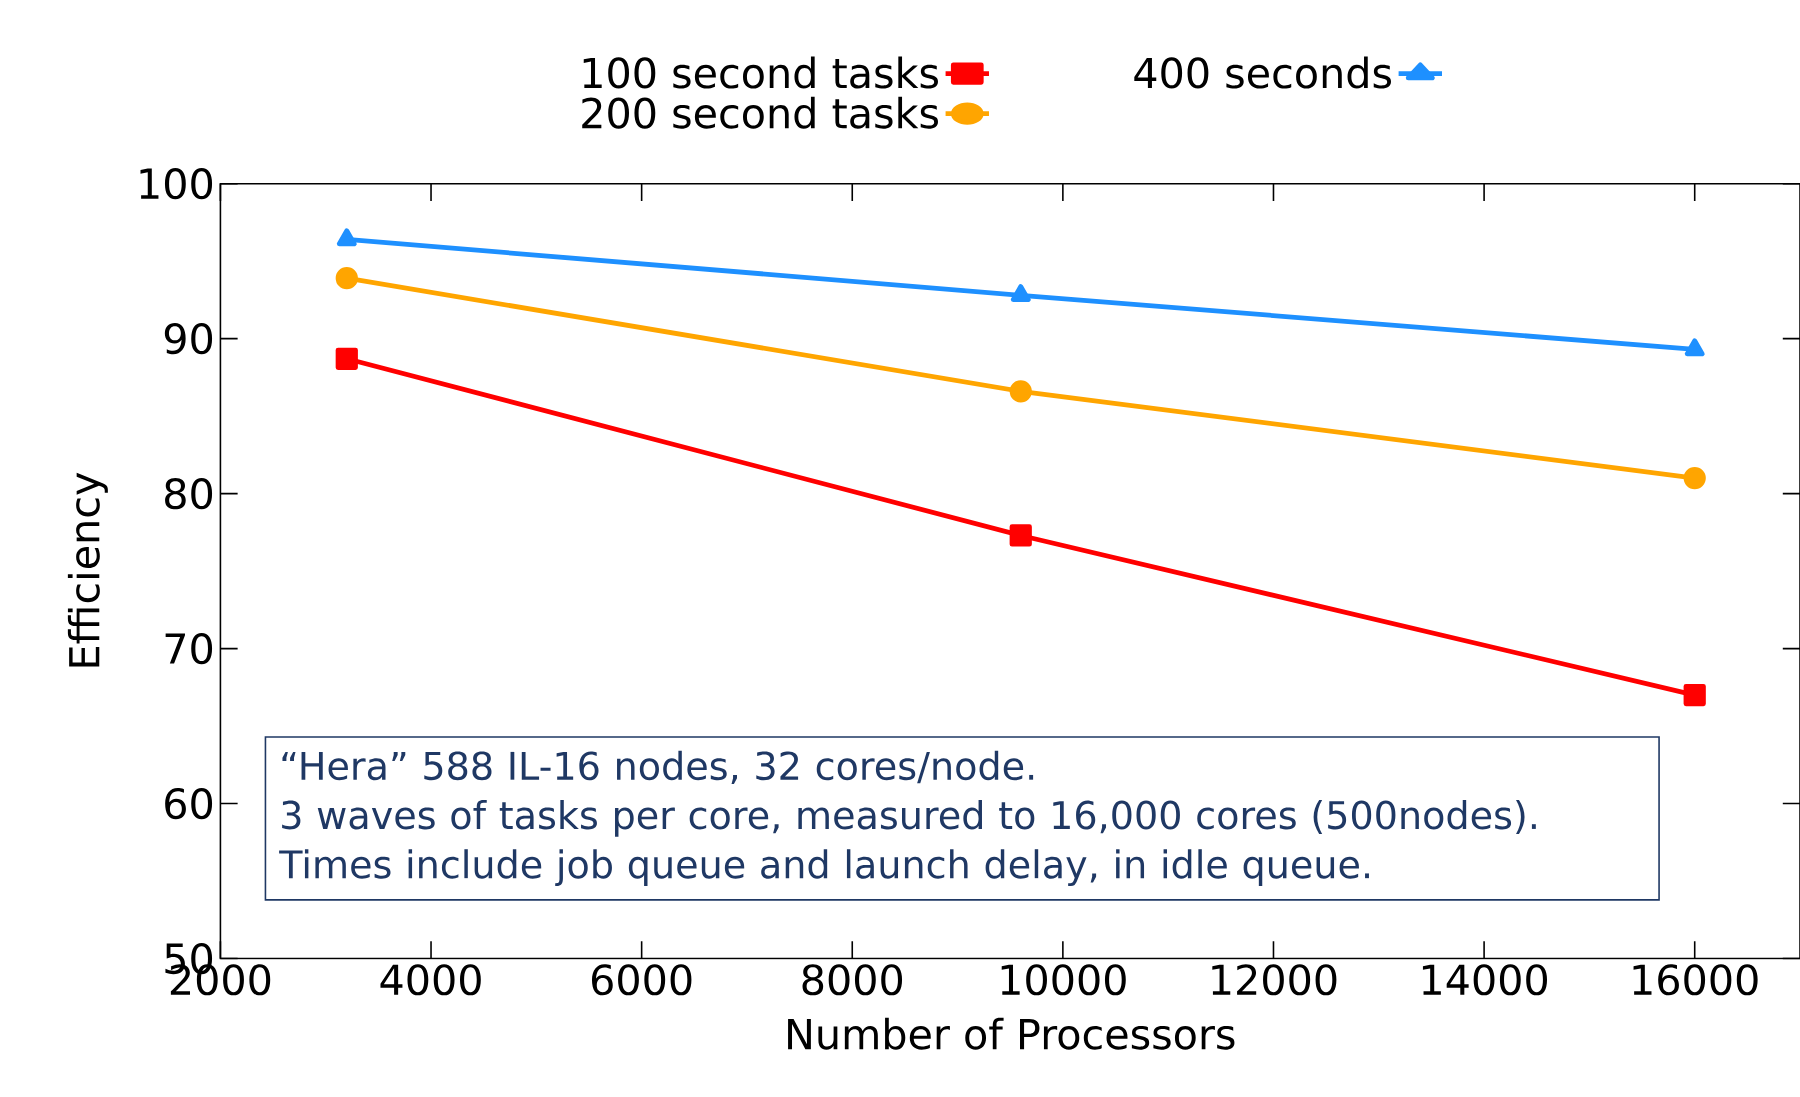 The image size is (1800, 1097). What do you see at coordinates (760, 112) in the screenshot?
I see `legend-label: 200 second tasks` at bounding box center [760, 112].